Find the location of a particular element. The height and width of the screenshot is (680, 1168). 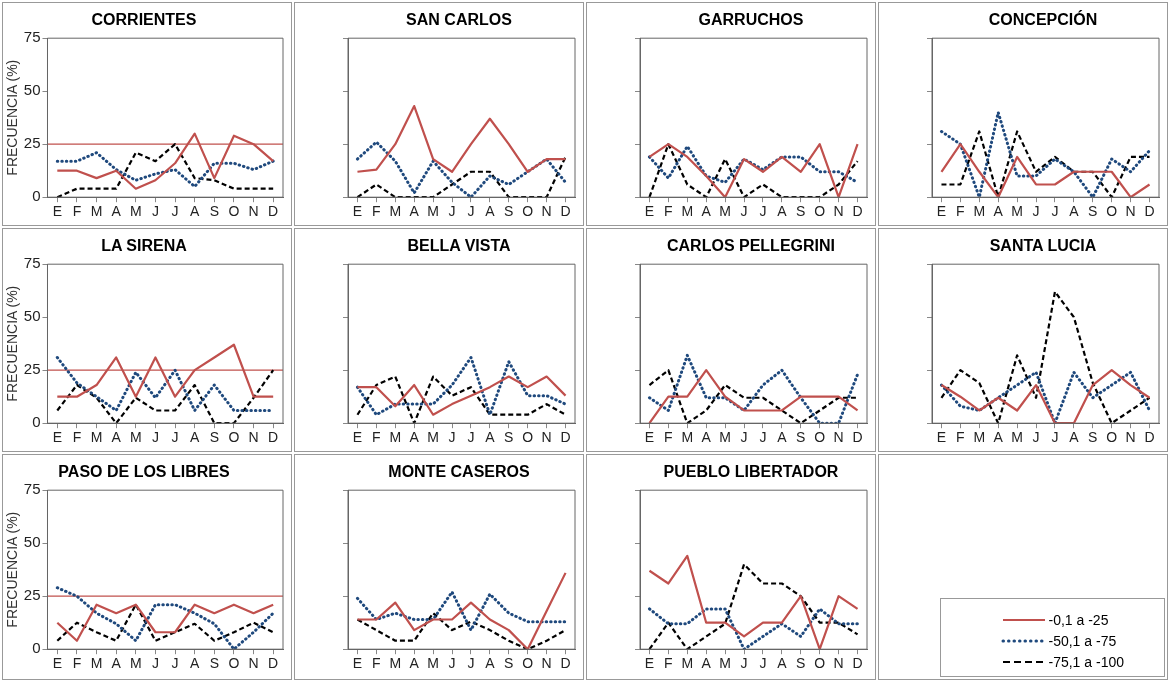

chart-title: LA SIRENA is located at coordinates (144, 246).